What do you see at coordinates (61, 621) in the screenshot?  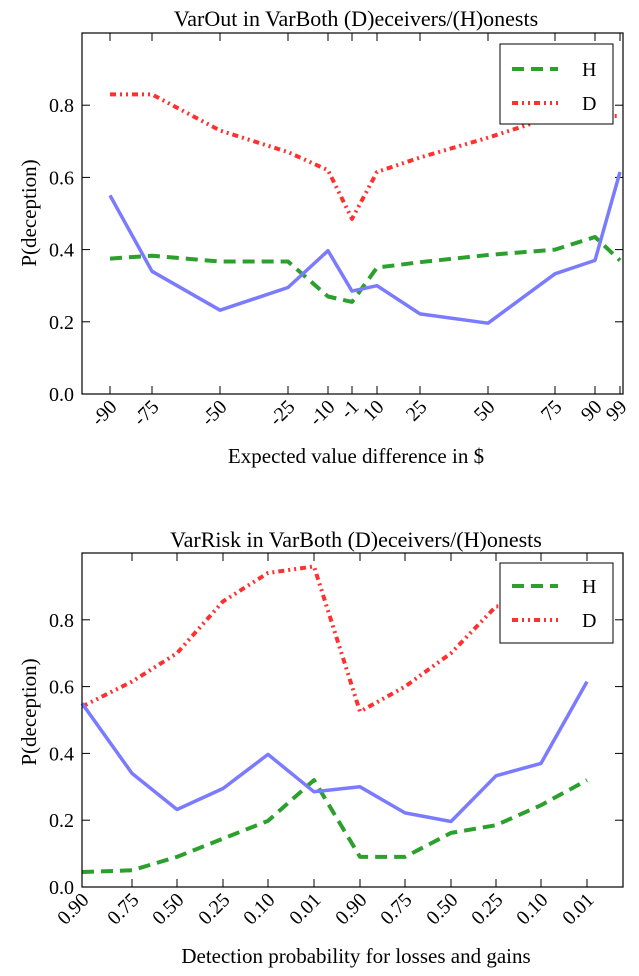 I see `chart-2-y-tick-label: 0.8` at bounding box center [61, 621].